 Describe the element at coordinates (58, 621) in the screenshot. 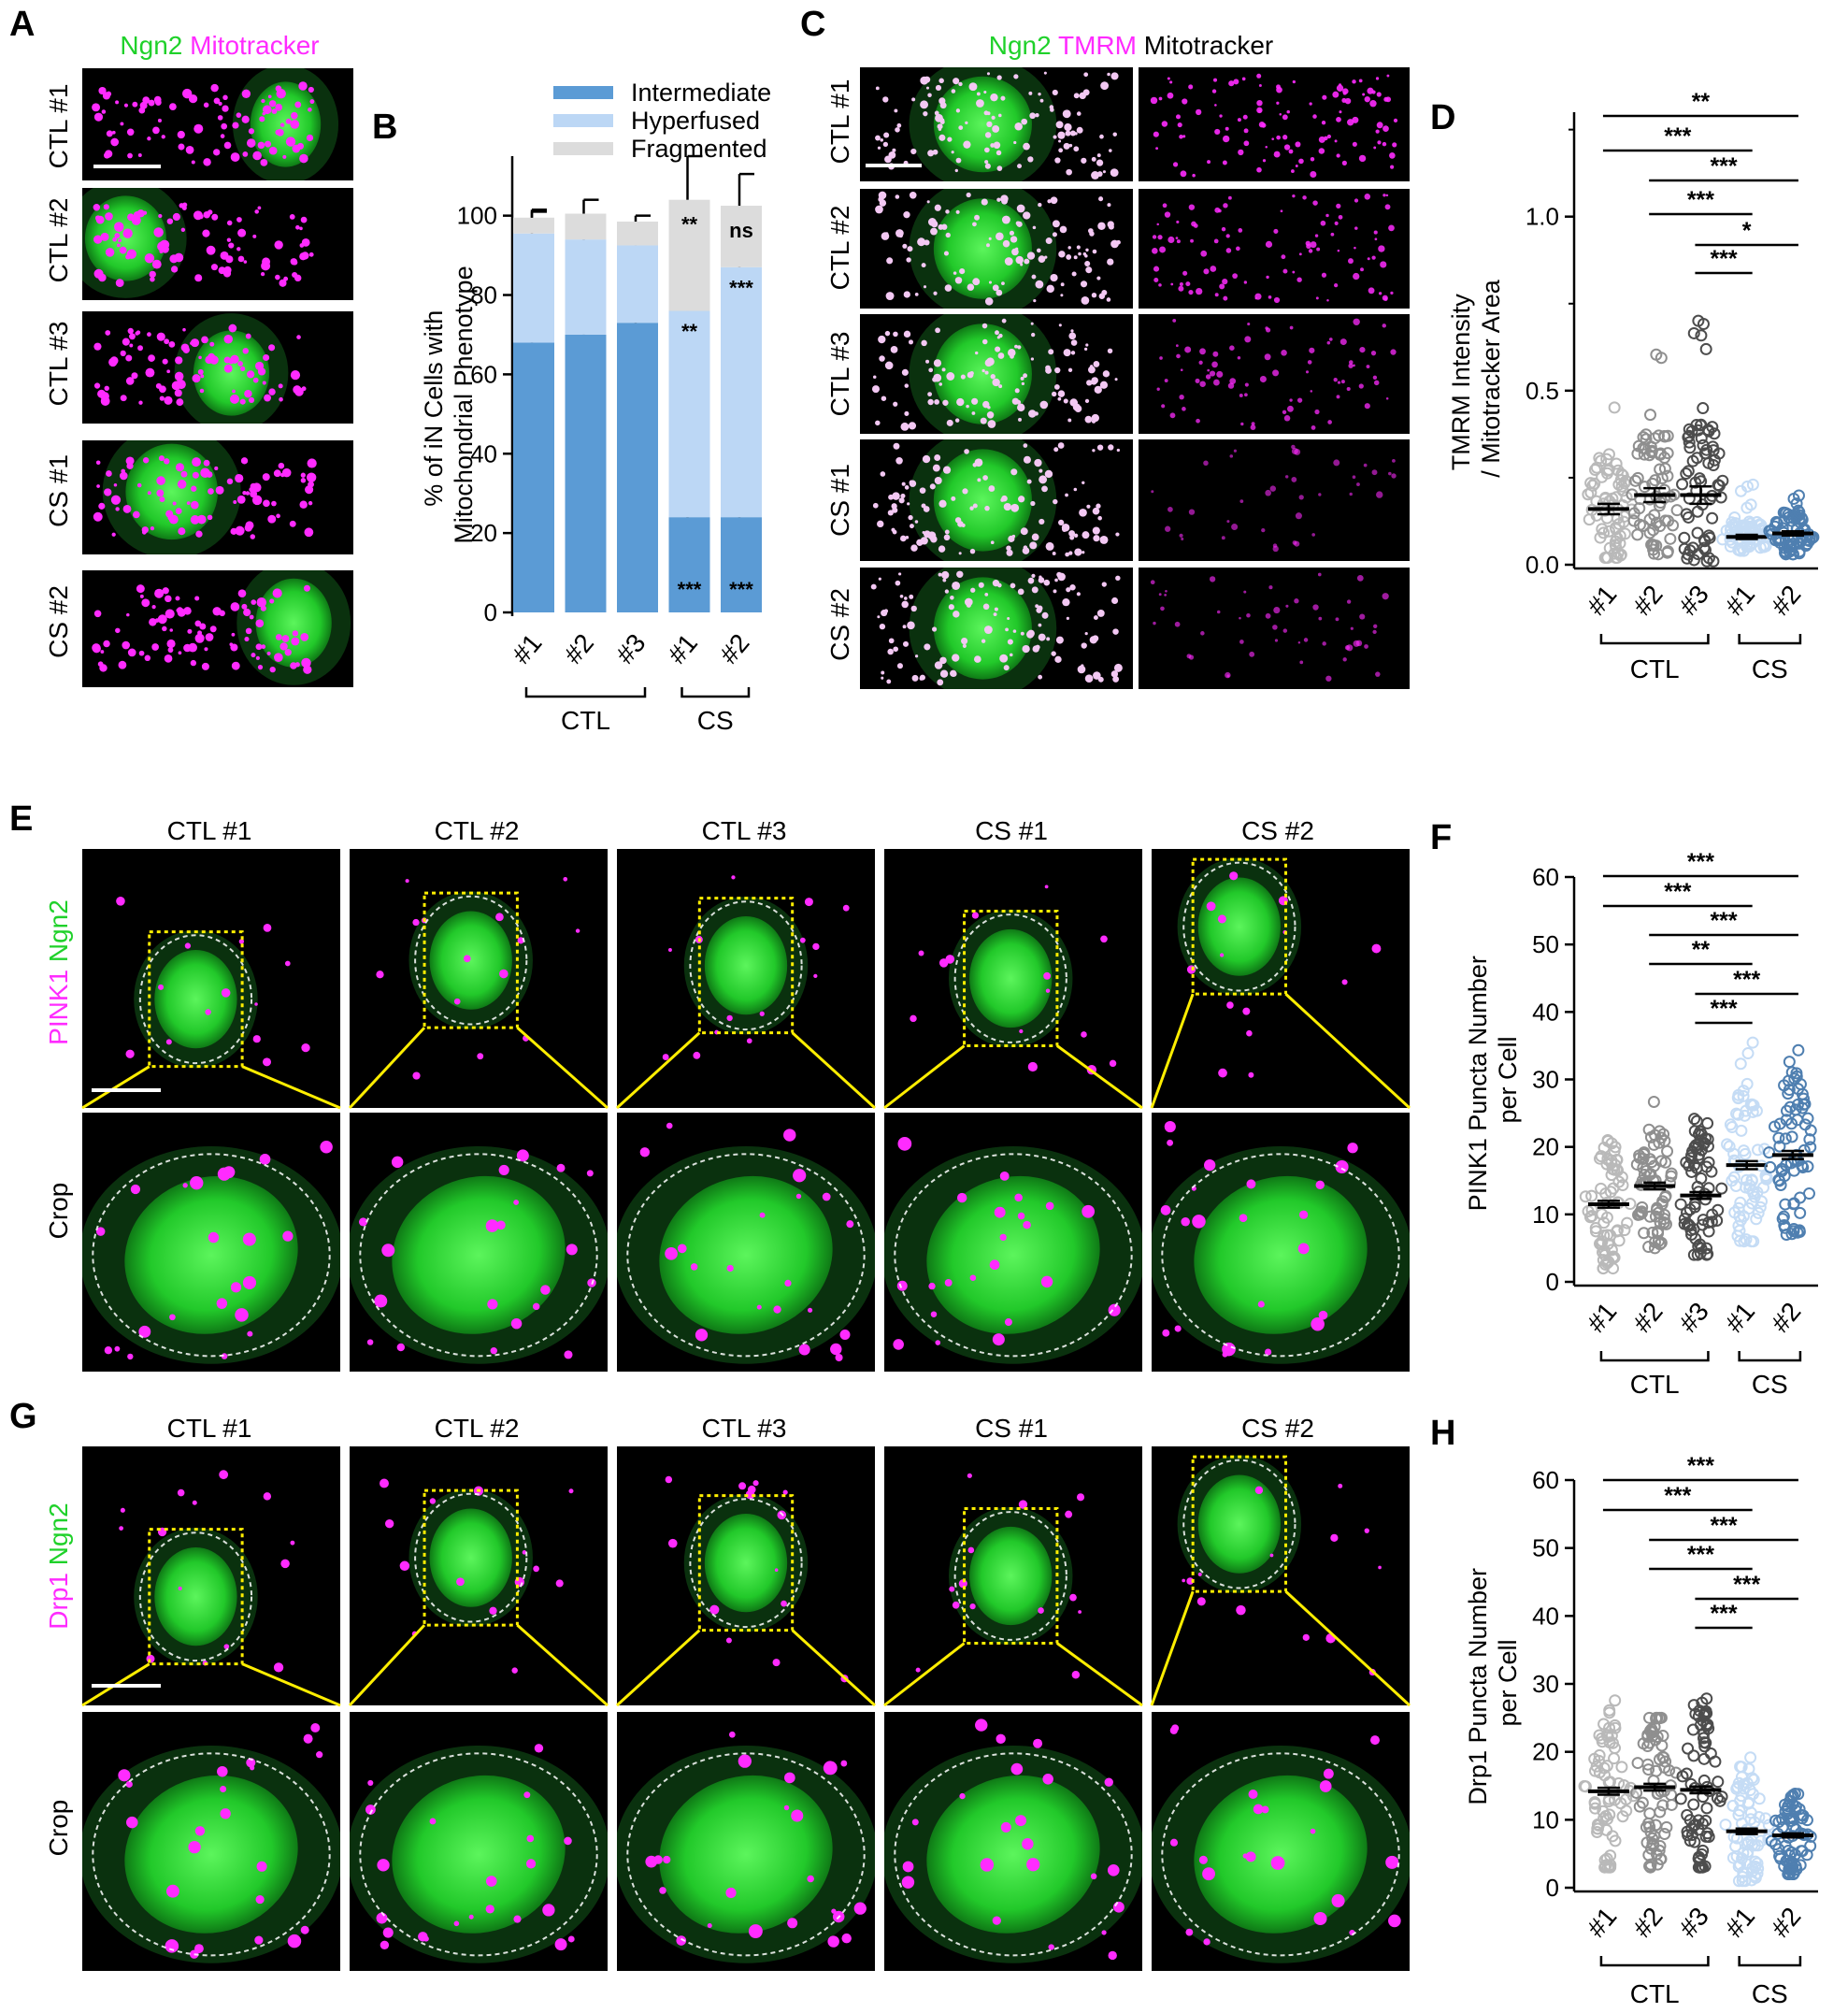

I see `panel-a-row-label: CS #2` at that location.